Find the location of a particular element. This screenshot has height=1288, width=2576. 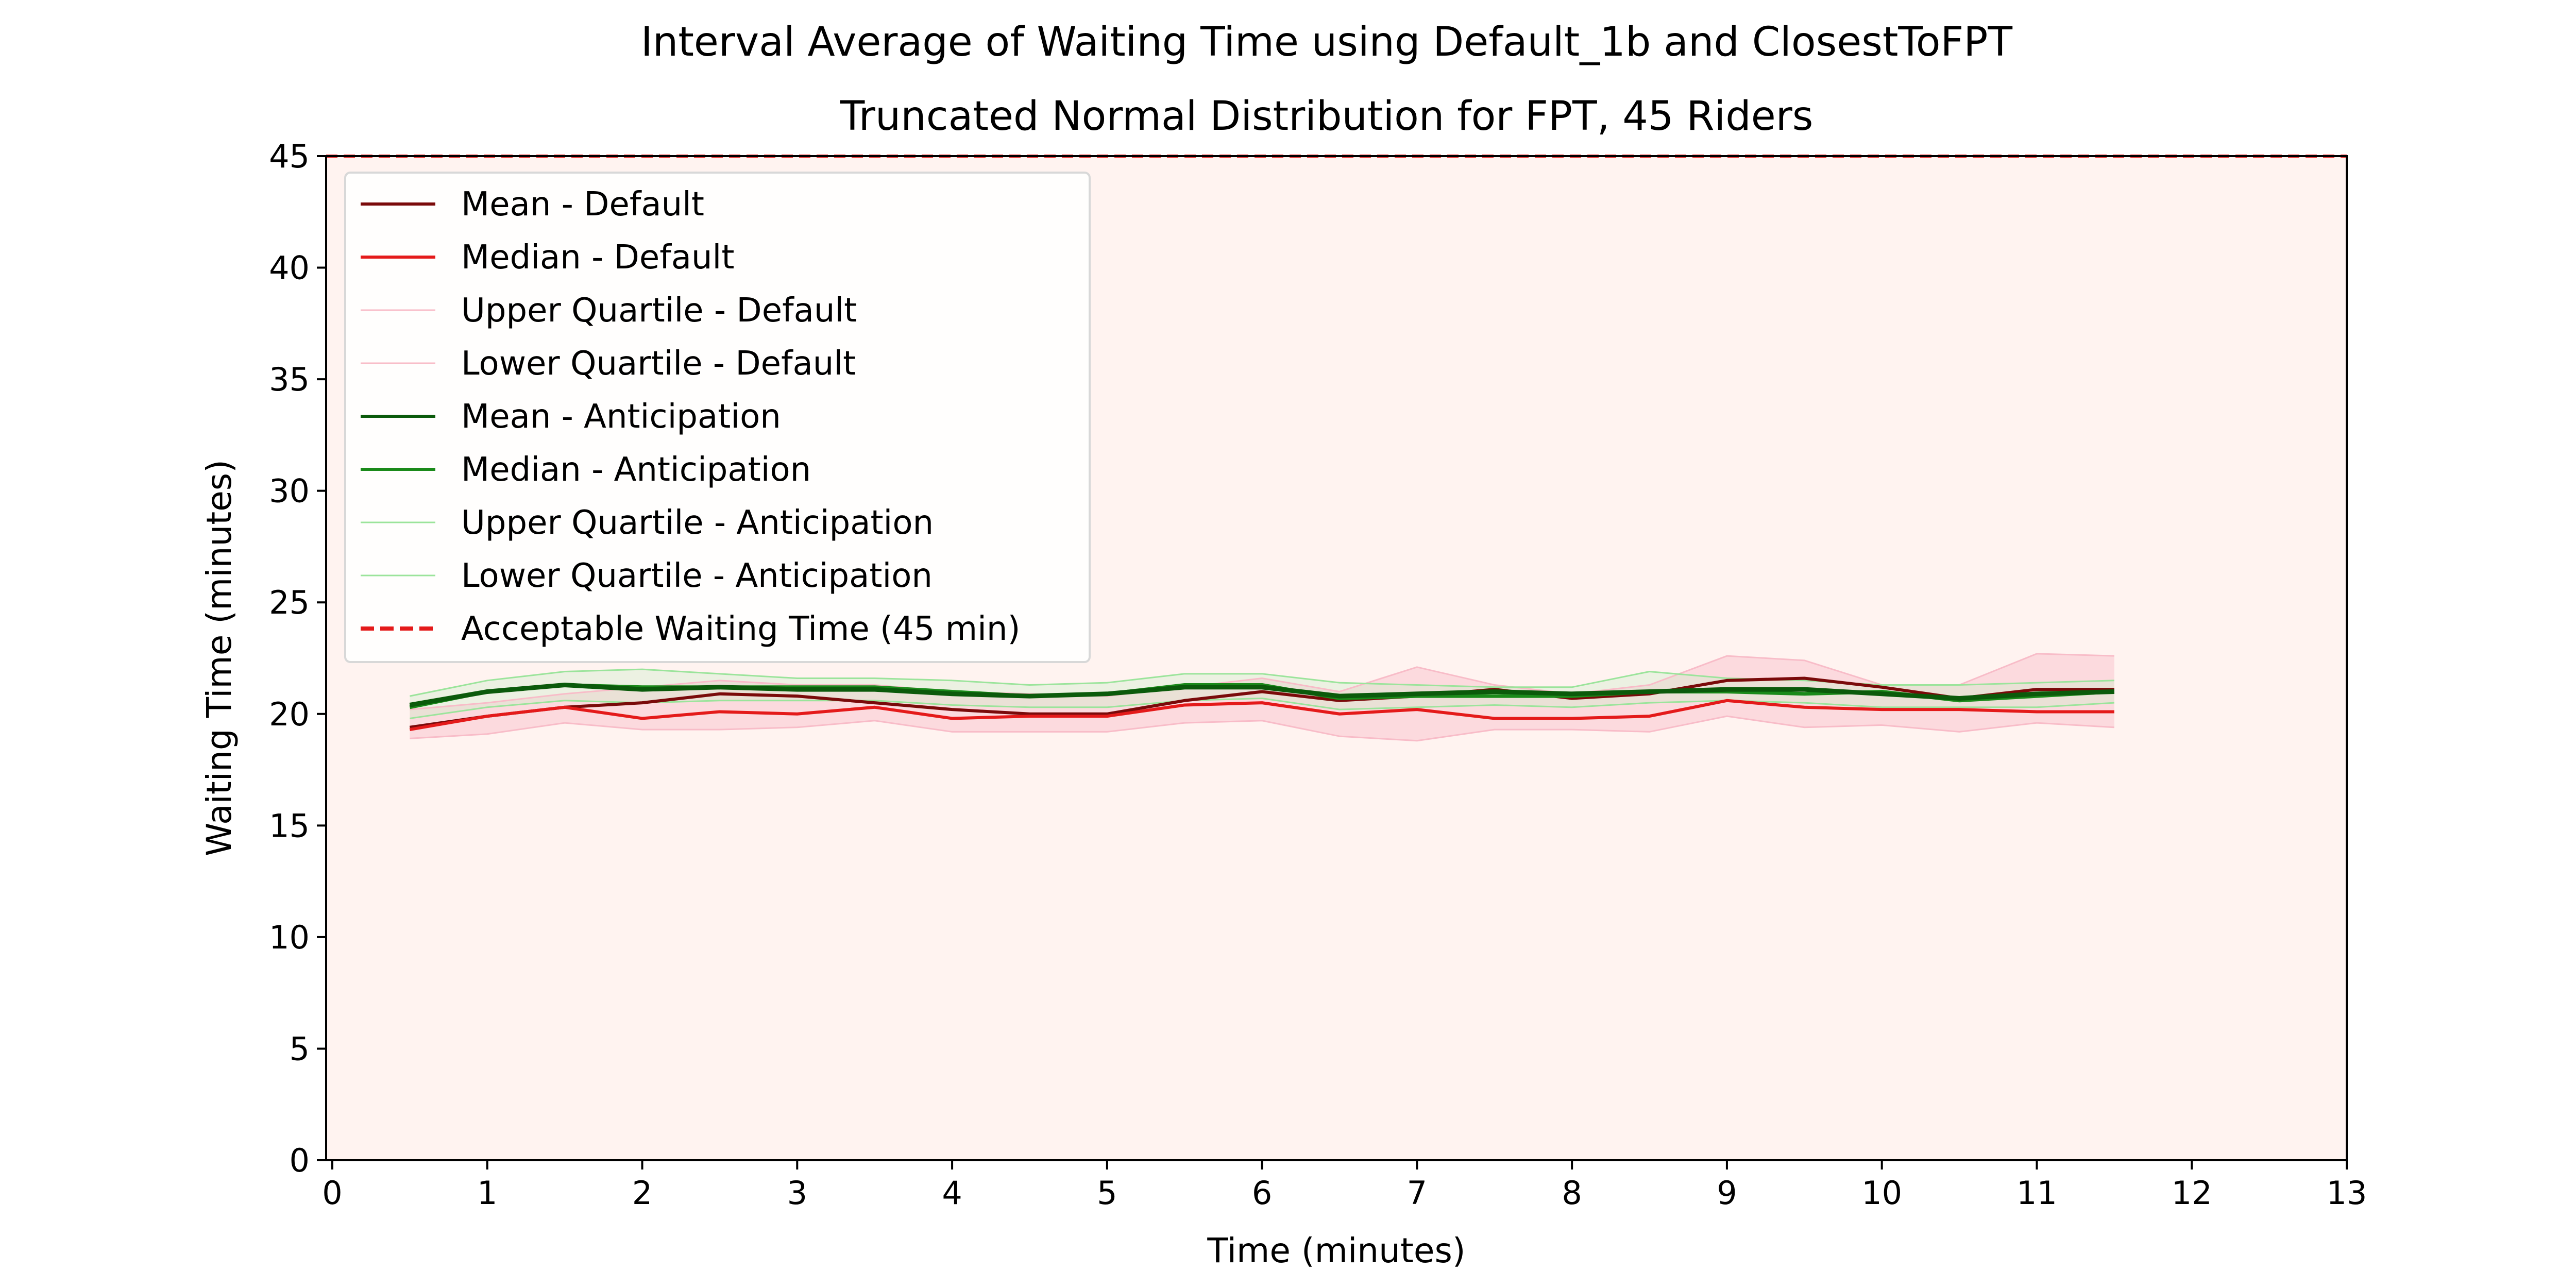

x-axis-label: Time (minutes) is located at coordinates (1336, 1250).